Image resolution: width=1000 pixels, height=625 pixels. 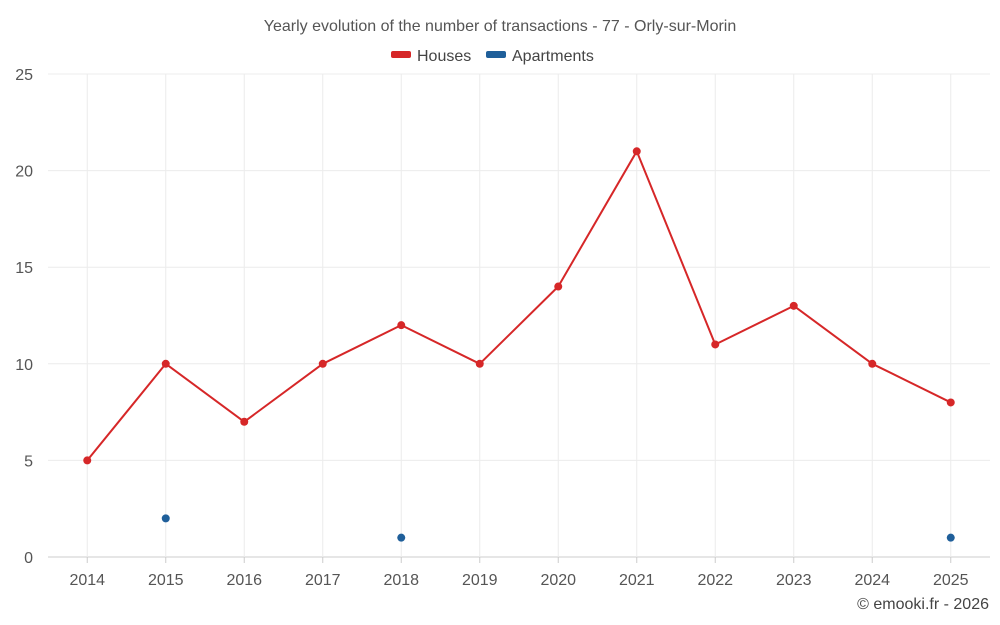 I want to click on x-tick-label: 2022, so click(x=715, y=580).